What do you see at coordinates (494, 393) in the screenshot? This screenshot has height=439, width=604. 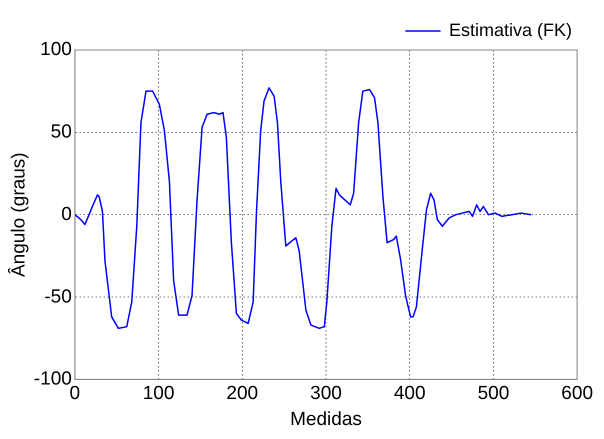 I see `x-tick-label: 500` at bounding box center [494, 393].